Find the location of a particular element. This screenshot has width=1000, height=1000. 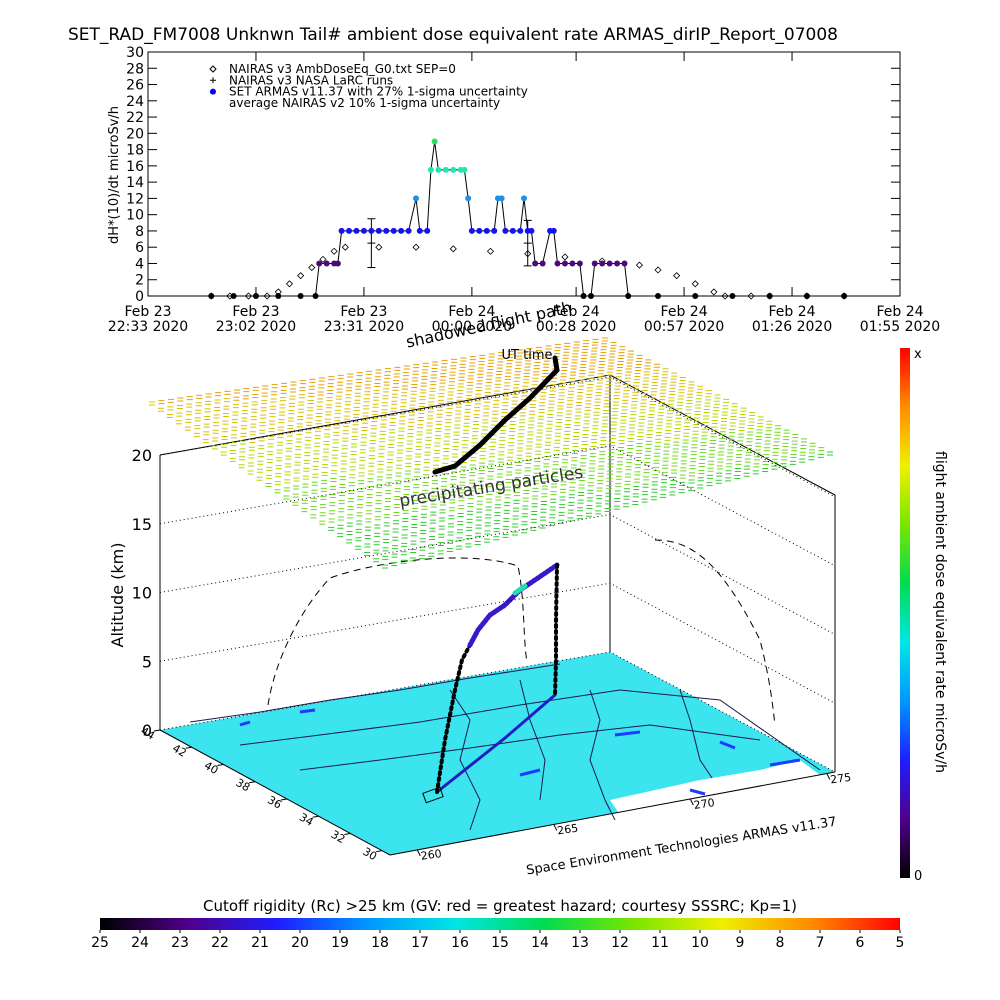

colorbar-tick-label: 12 is located at coordinates (620, 943).